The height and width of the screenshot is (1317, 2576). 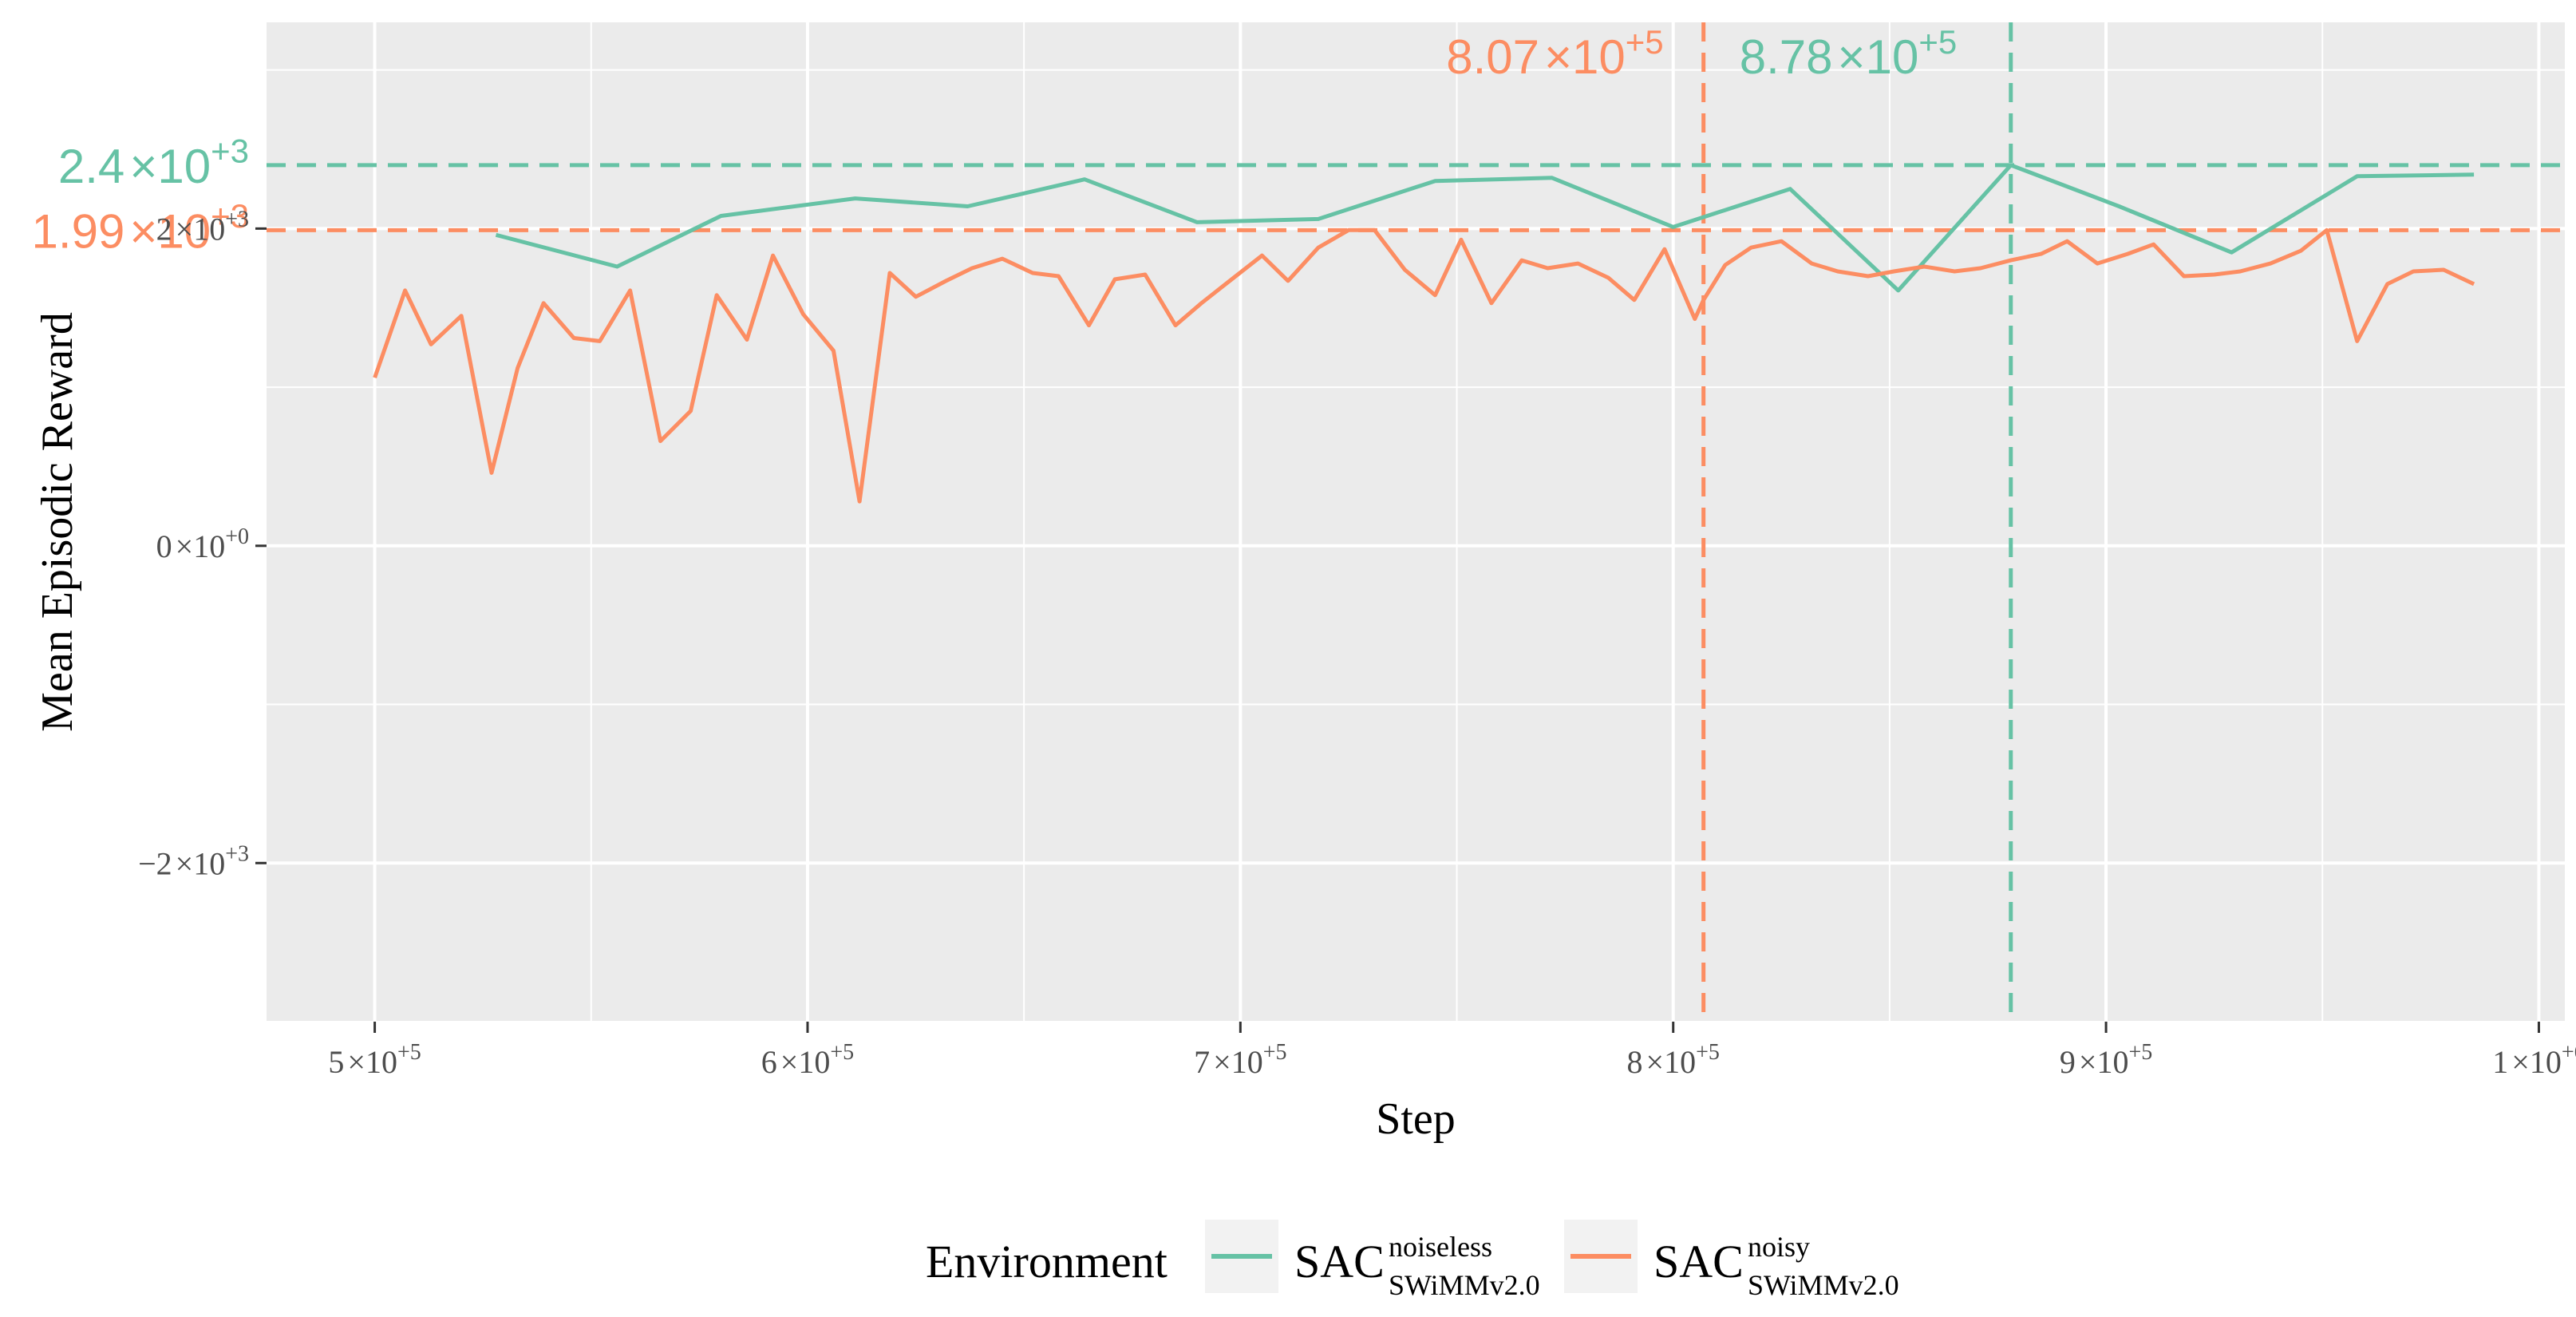 I want to click on x-axis-title: Step, so click(x=1416, y=1119).